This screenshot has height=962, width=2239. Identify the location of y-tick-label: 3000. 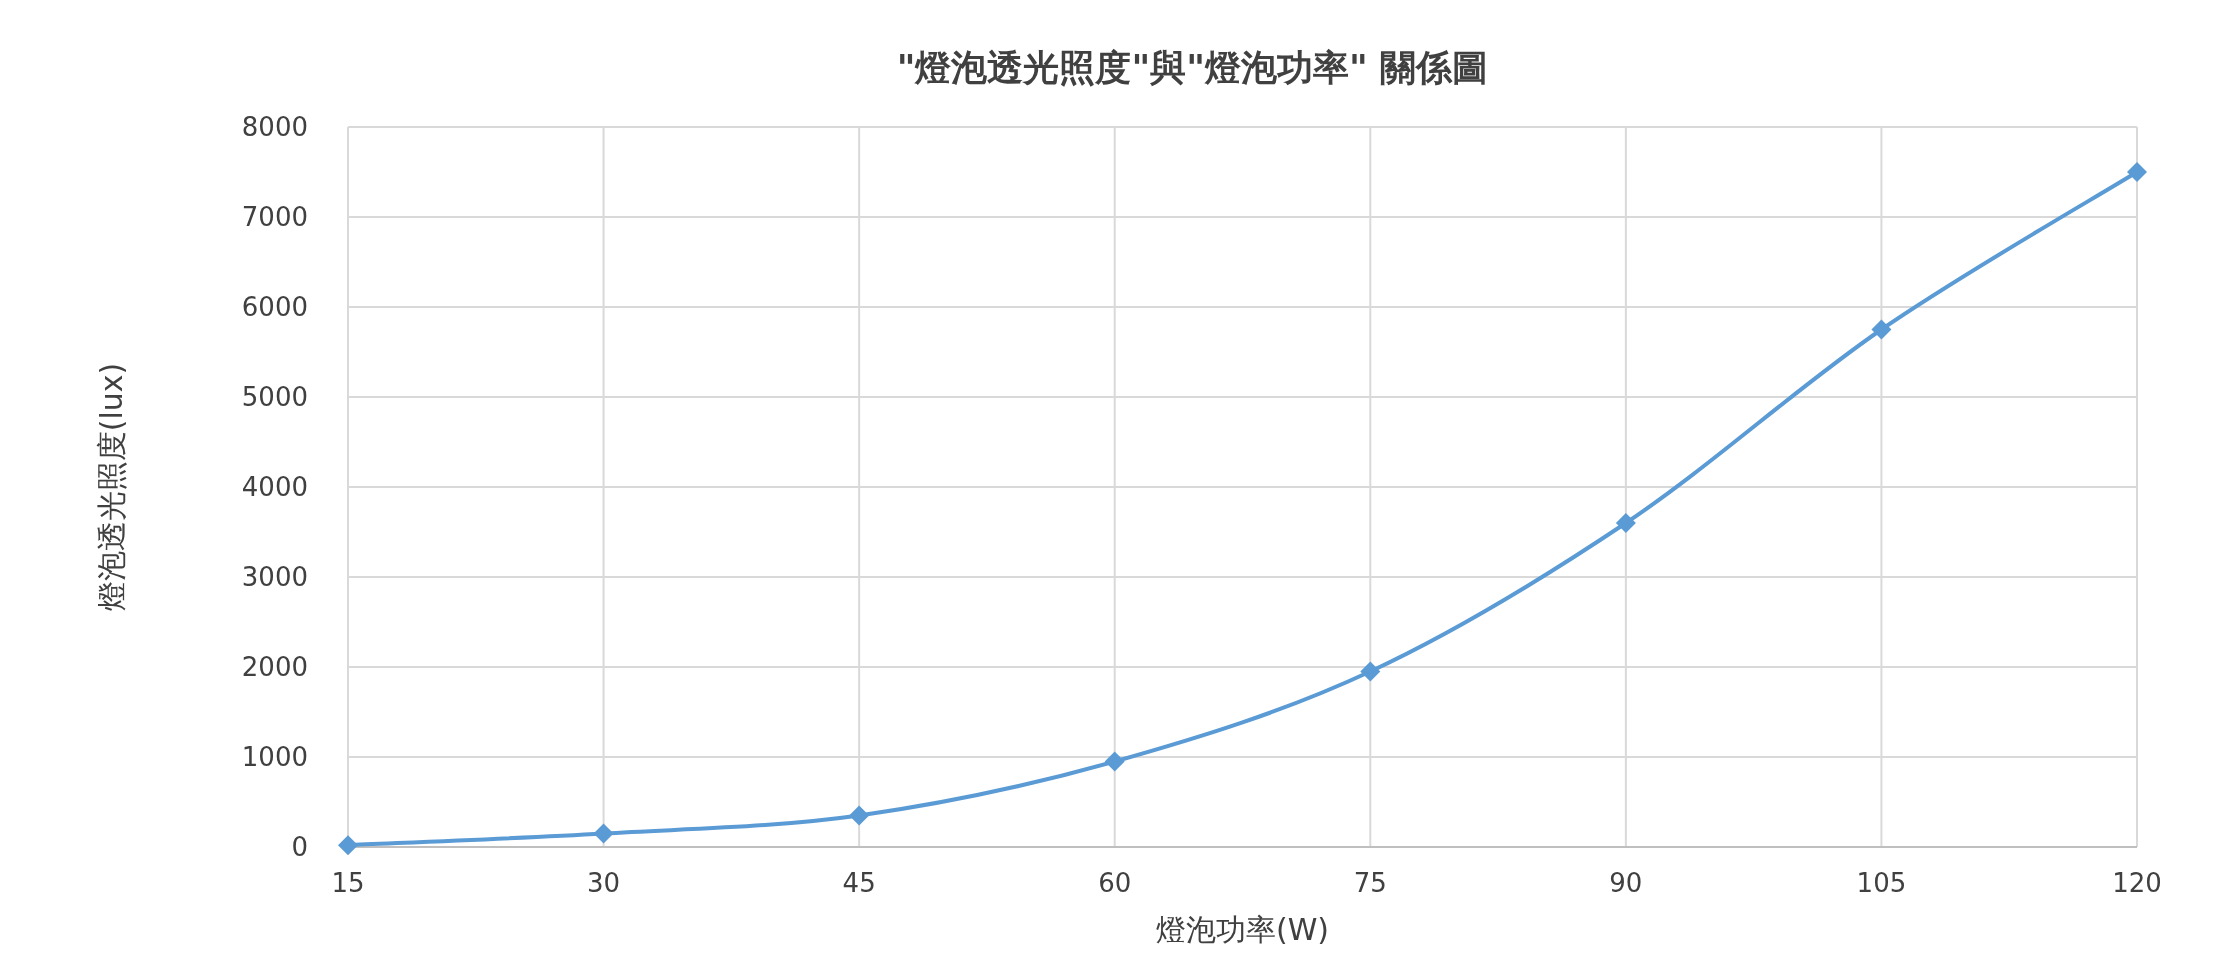
(274, 577).